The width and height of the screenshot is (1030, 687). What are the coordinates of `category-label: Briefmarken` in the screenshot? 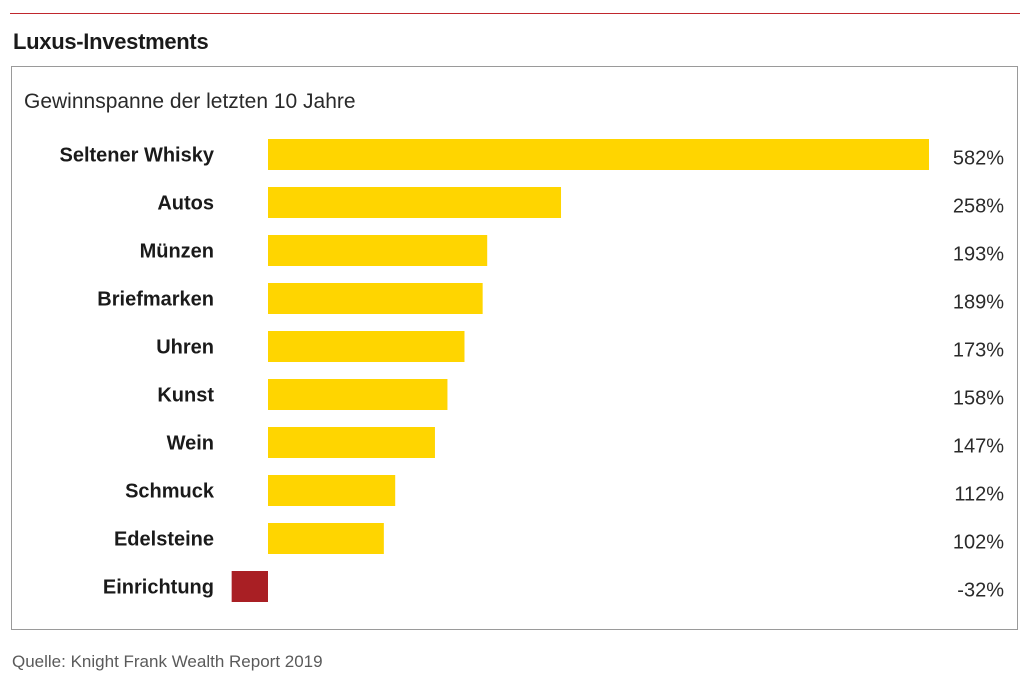 It's located at (155, 300).